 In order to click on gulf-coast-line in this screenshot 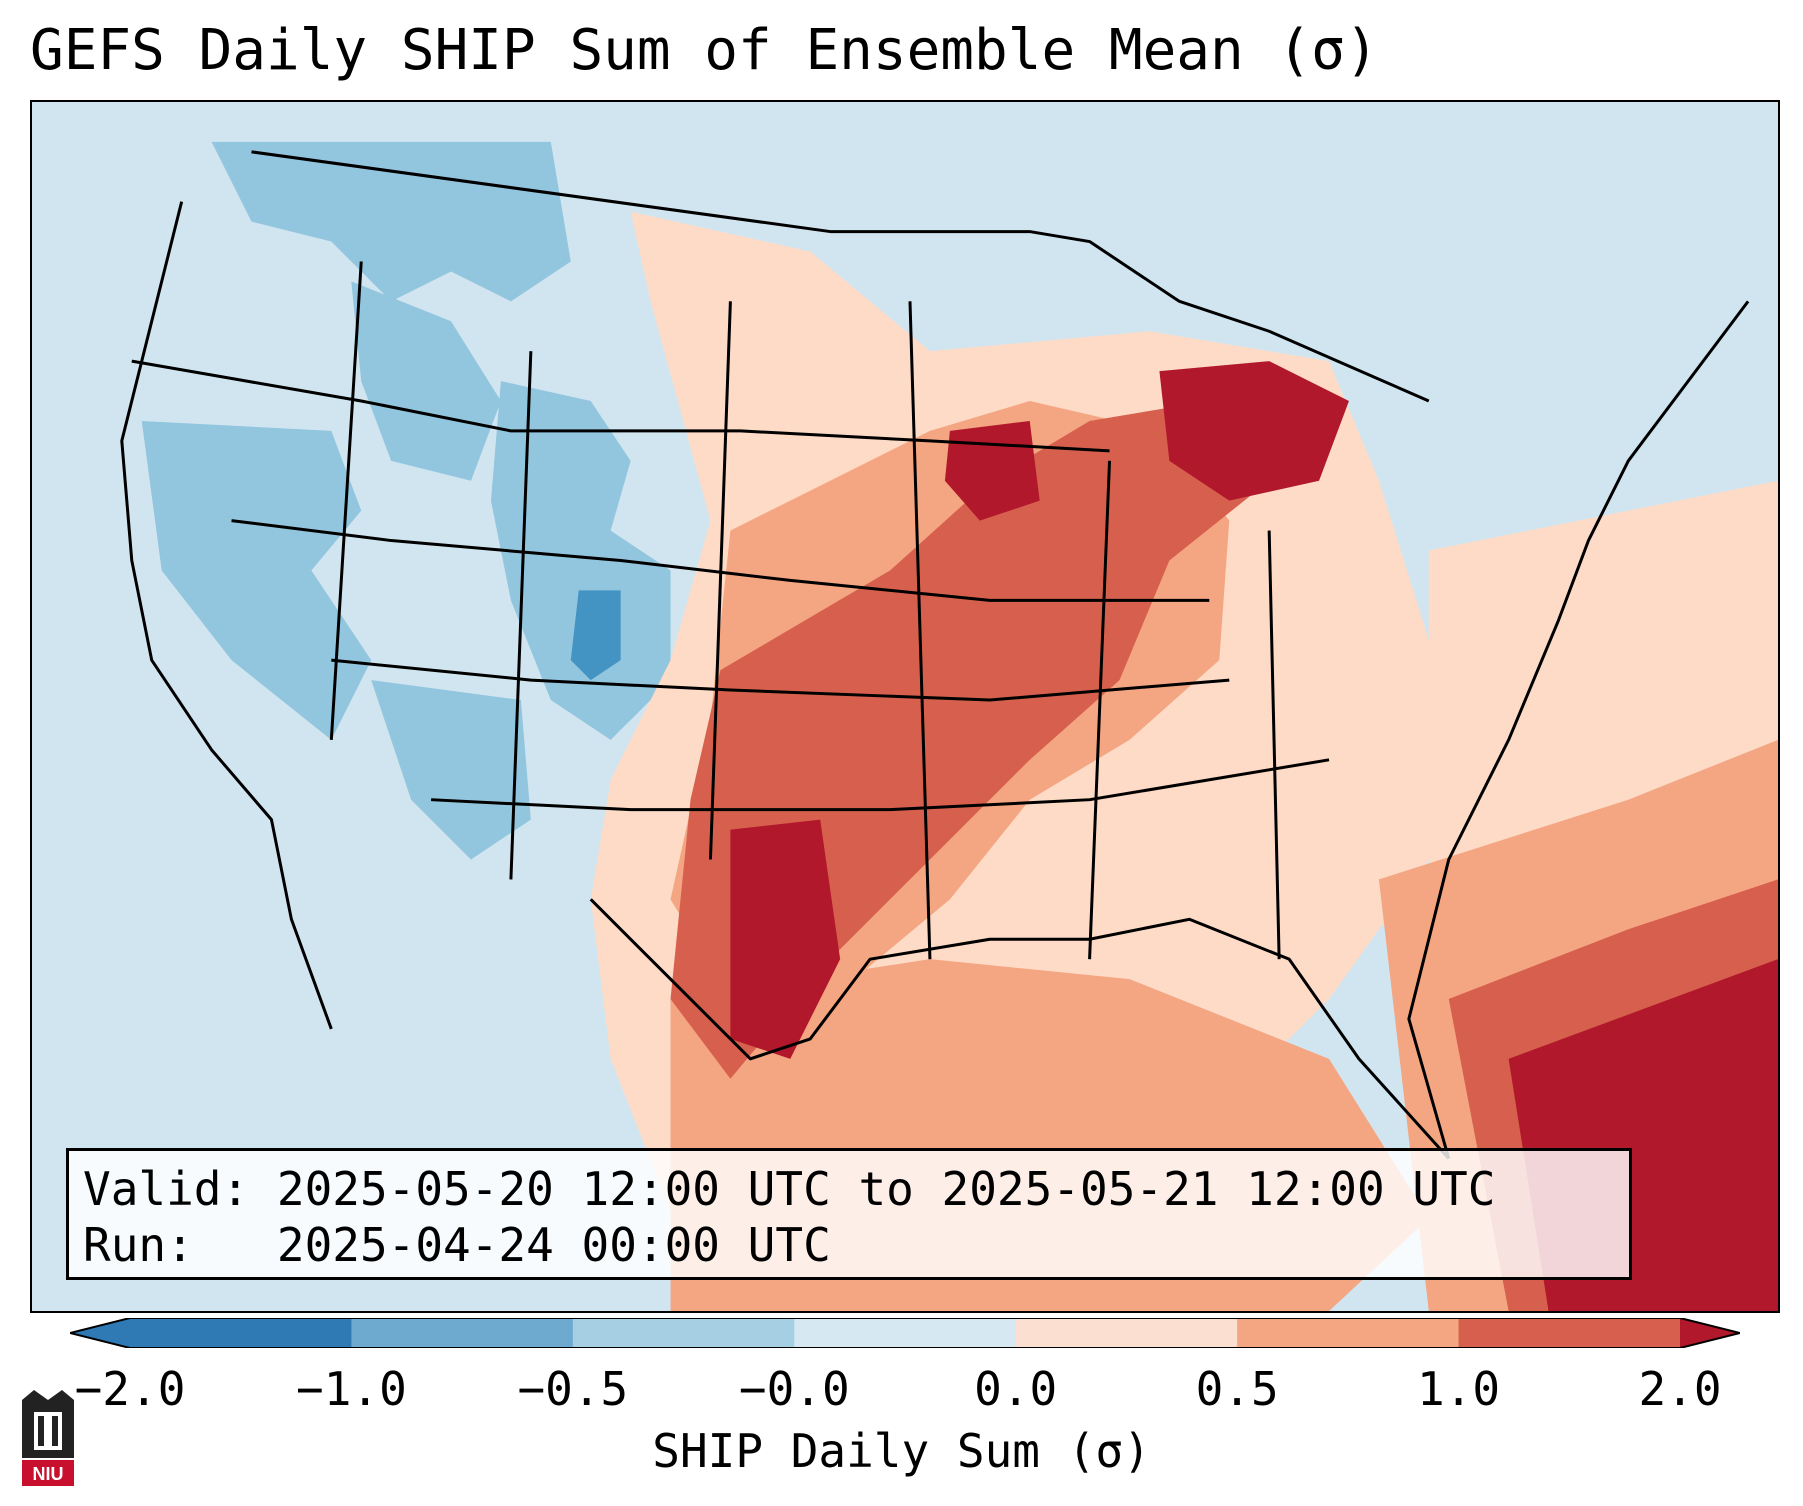, I will do `click(1019, 1029)`.